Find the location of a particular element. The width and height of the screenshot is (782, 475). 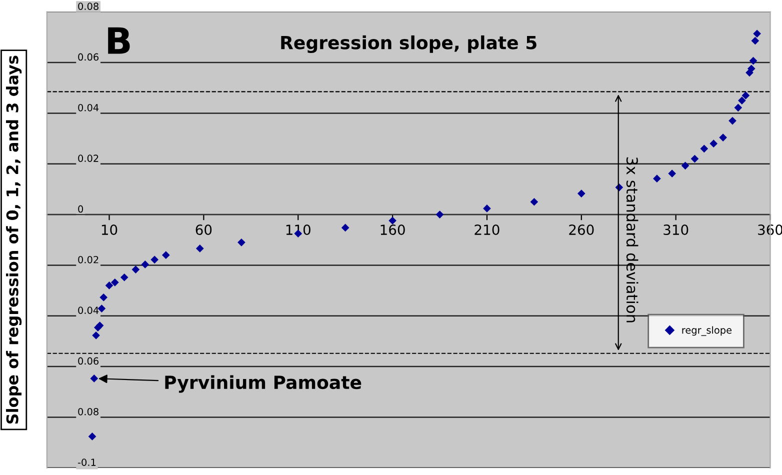

x-tick-label: 60 is located at coordinates (204, 230).